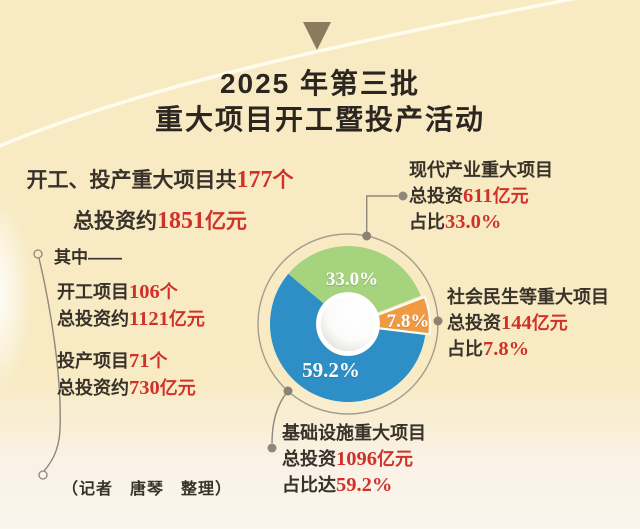 The height and width of the screenshot is (529, 640). Describe the element at coordinates (320, 102) in the screenshot. I see `page-title: 2025 年第三批 重大项目开工暨投产活动` at that location.